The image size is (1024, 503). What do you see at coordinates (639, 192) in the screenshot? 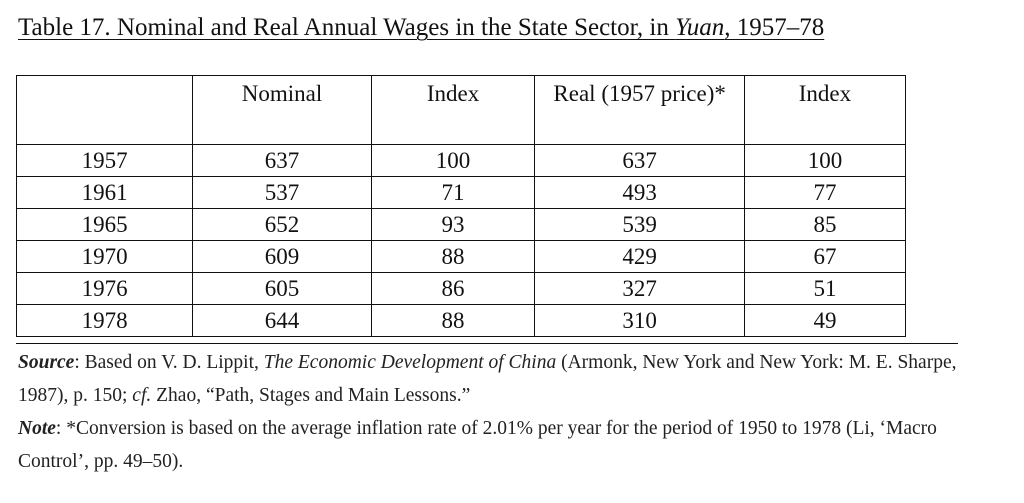
I see `cell-real: 493` at bounding box center [639, 192].